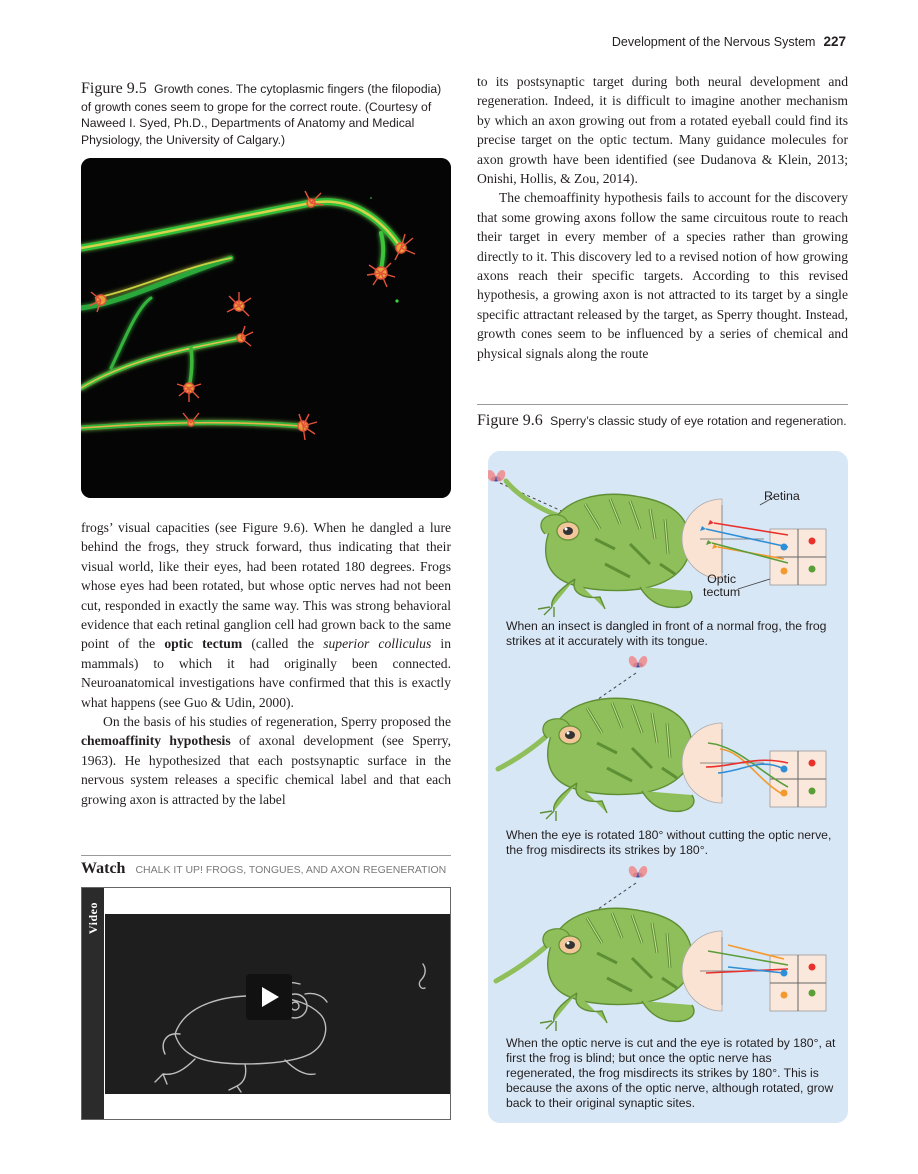  What do you see at coordinates (722, 579) in the screenshot?
I see `label-line: Optic` at bounding box center [722, 579].